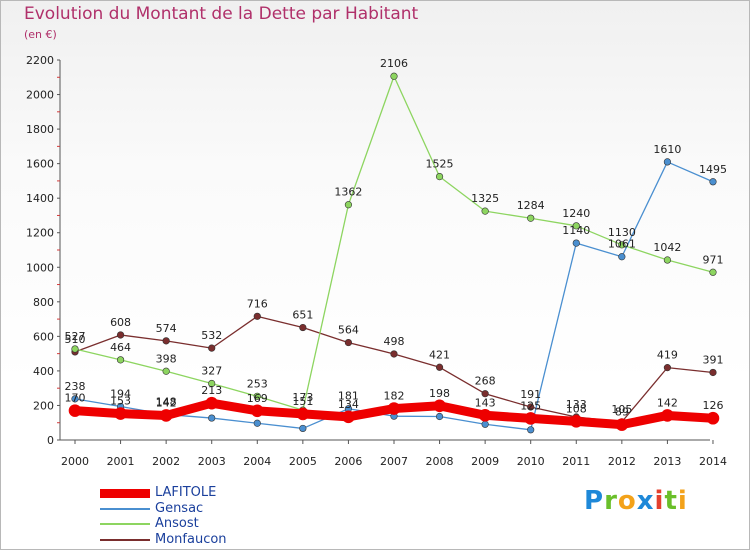  Describe the element at coordinates (179, 508) in the screenshot. I see `legend-label: Gensac` at that location.